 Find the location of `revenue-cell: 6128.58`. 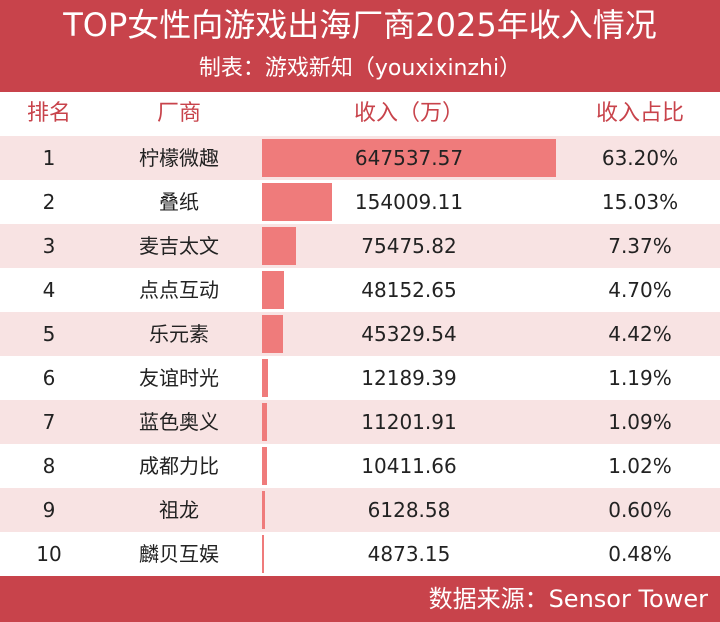

revenue-cell: 6128.58 is located at coordinates (409, 510).